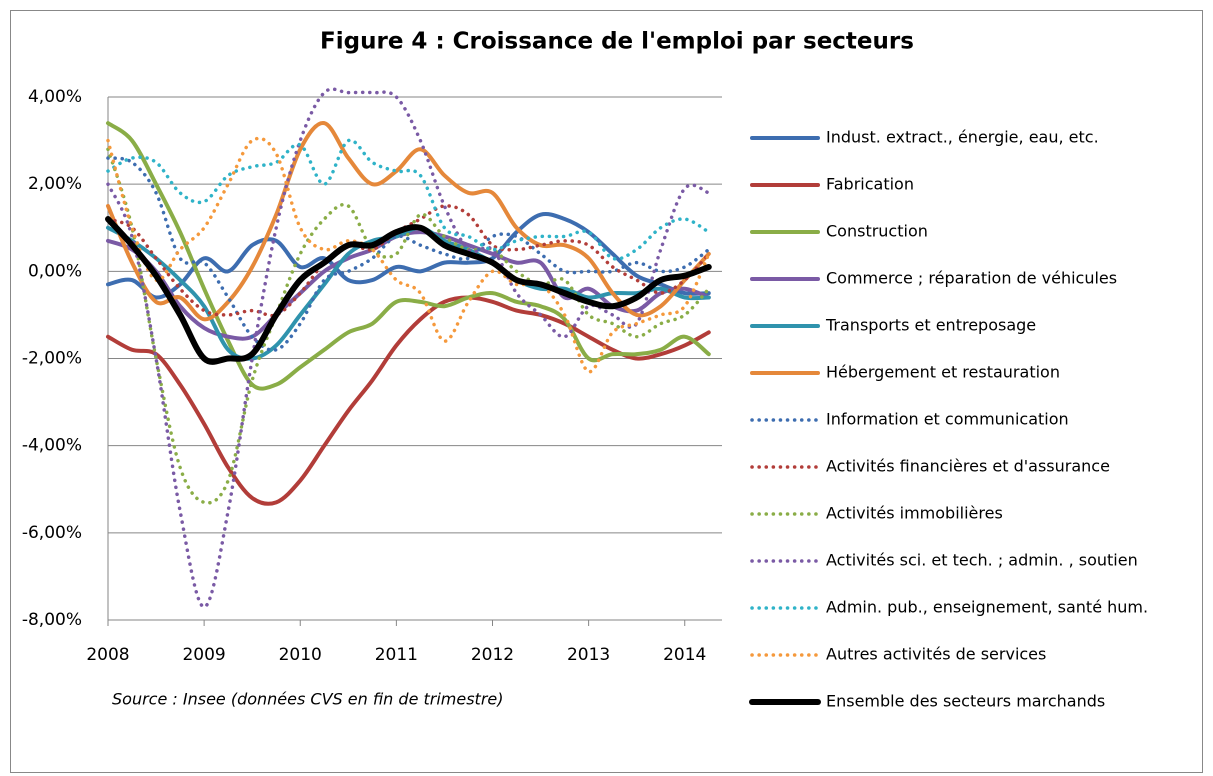 Image resolution: width=1213 pixels, height=776 pixels. Describe the element at coordinates (877, 231) in the screenshot. I see `legend-label: Construction` at that location.